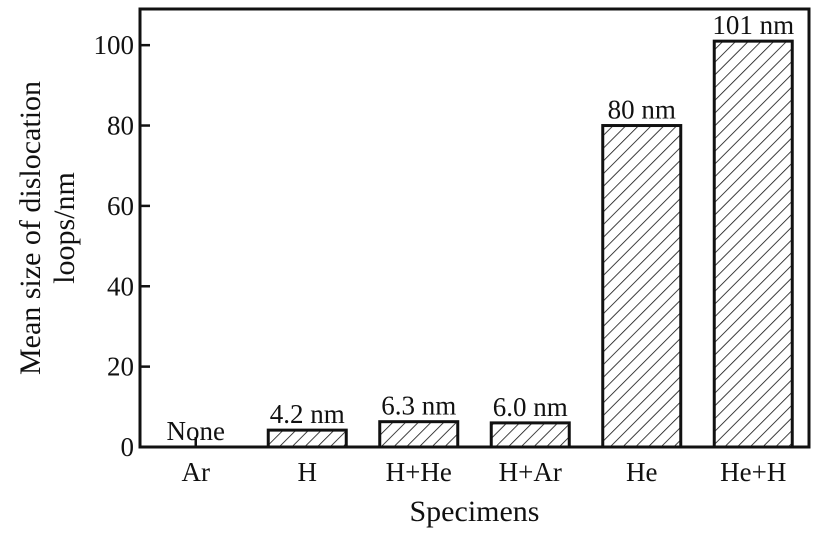  Describe the element at coordinates (30, 228) in the screenshot. I see `y-axis-title-line: Mean size of dislocation` at that location.